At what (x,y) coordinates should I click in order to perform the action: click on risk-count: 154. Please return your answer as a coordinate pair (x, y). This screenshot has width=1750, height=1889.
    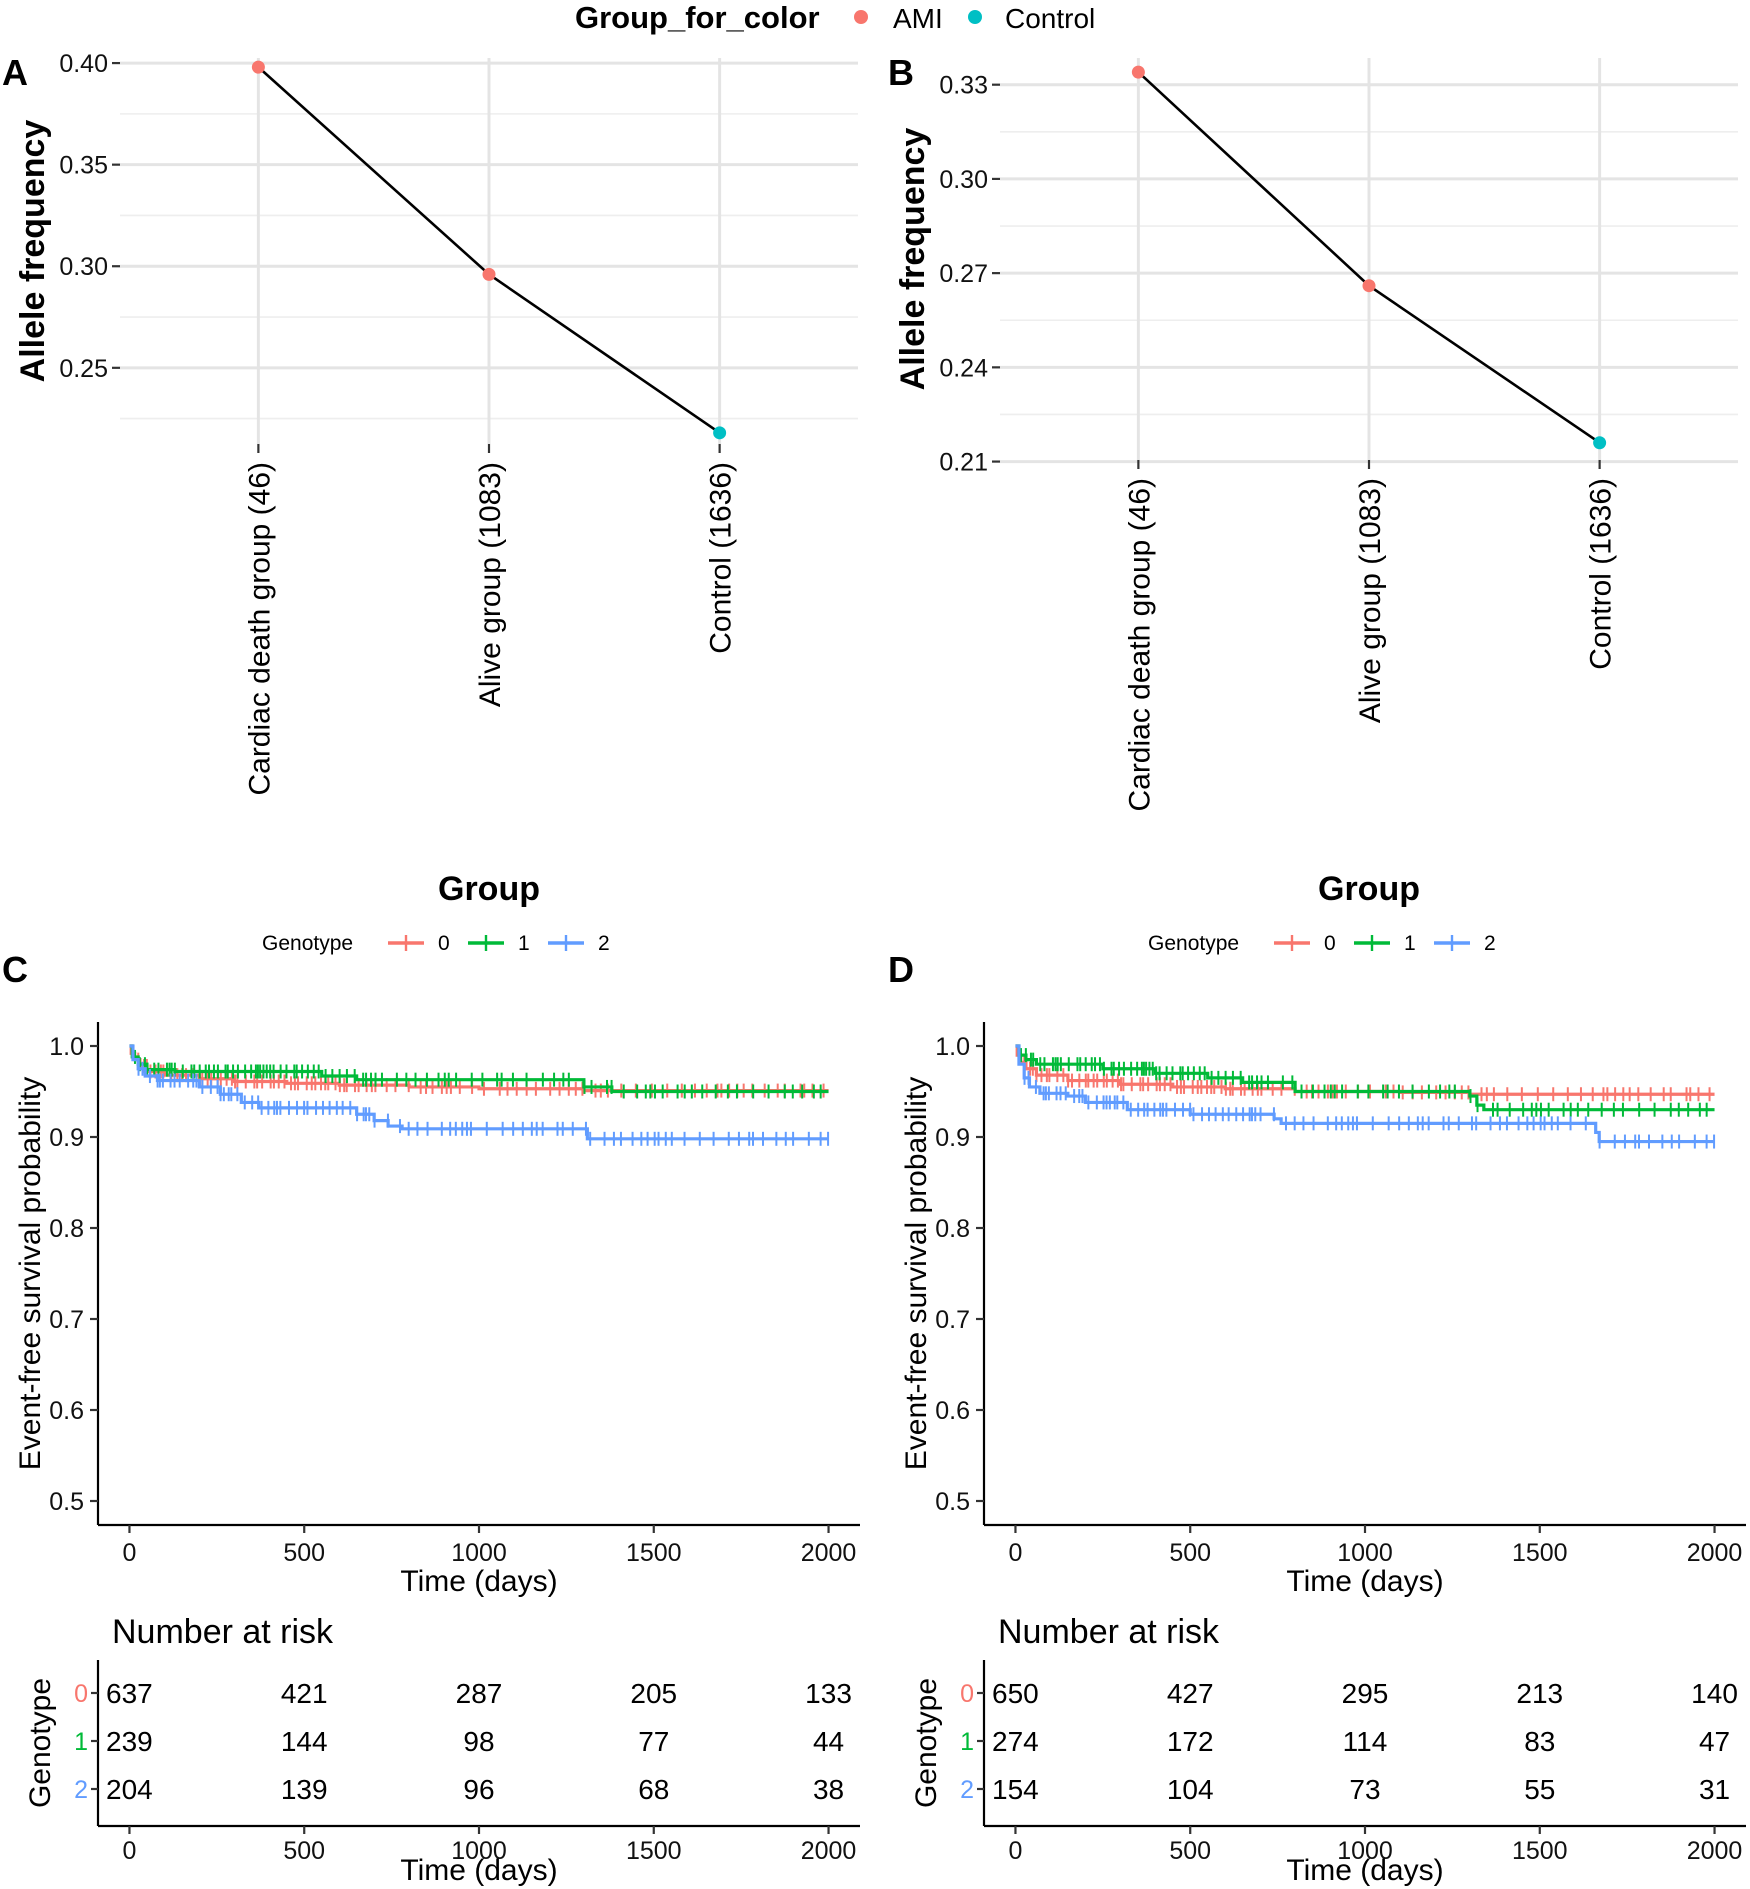
    Looking at the image, I should click on (1015, 1789).